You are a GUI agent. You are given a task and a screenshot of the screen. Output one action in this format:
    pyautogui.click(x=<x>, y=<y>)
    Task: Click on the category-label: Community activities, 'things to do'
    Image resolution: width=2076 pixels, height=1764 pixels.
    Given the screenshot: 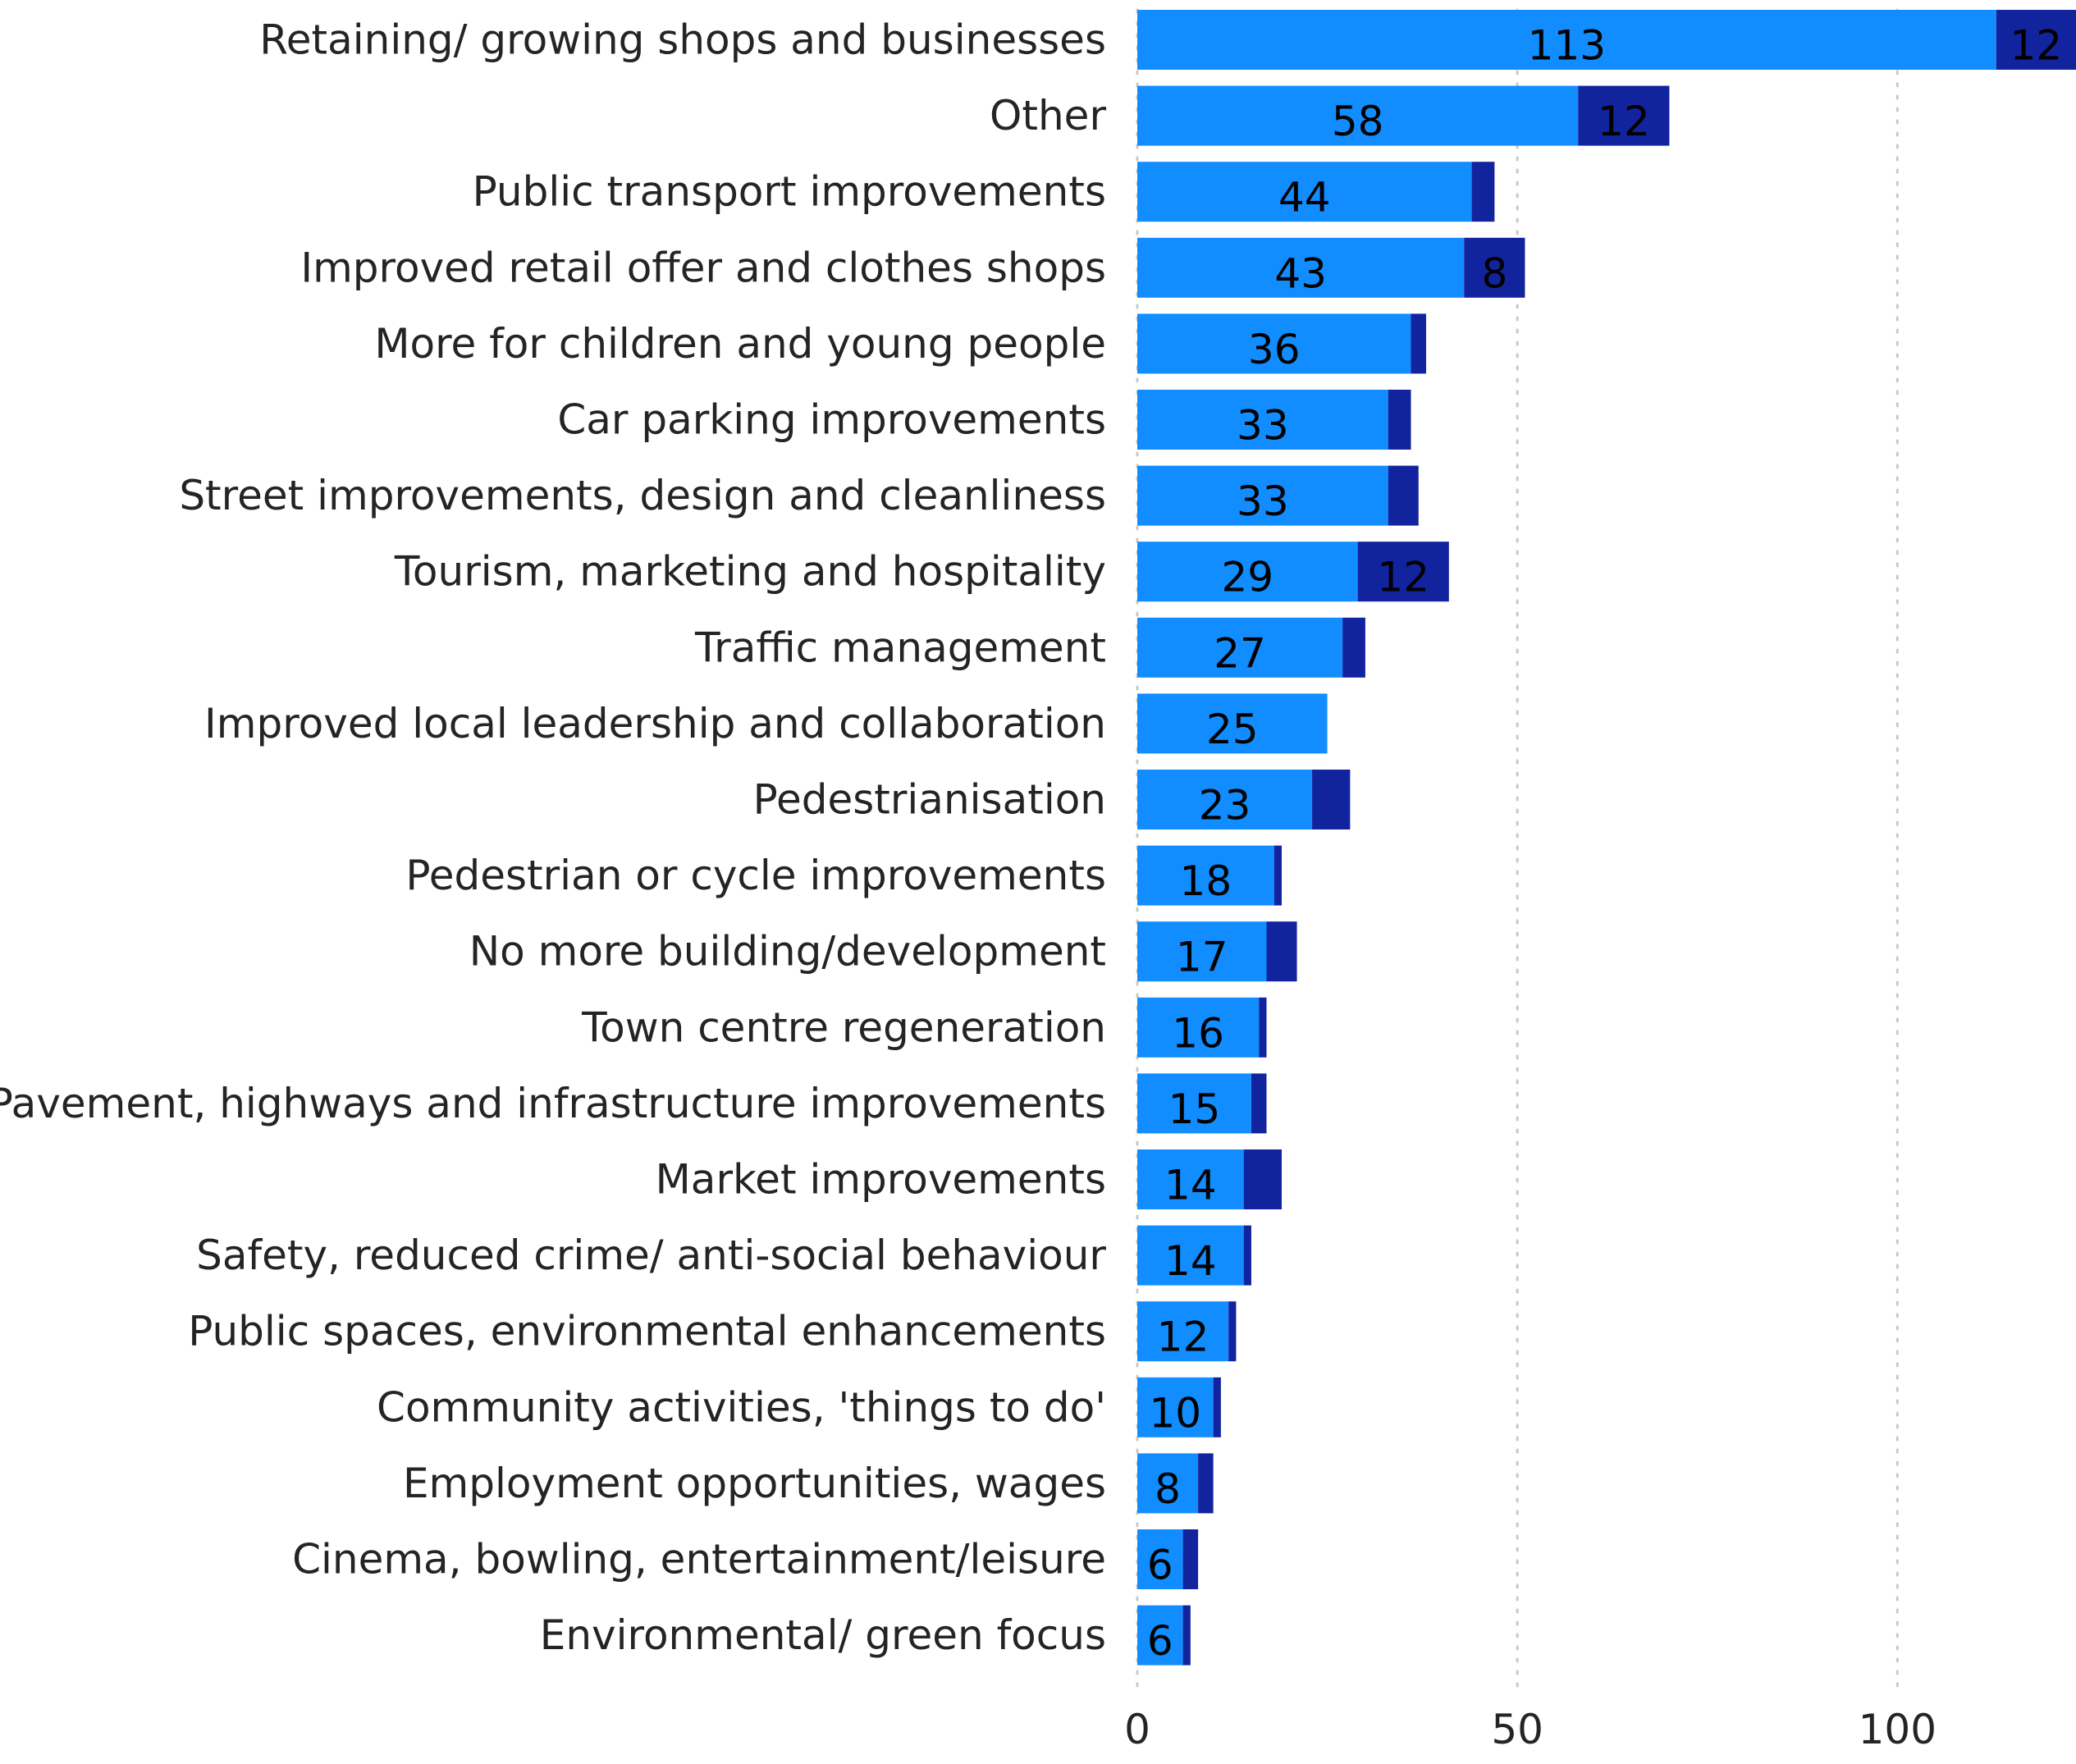 What is the action you would take?
    pyautogui.click(x=742, y=1407)
    